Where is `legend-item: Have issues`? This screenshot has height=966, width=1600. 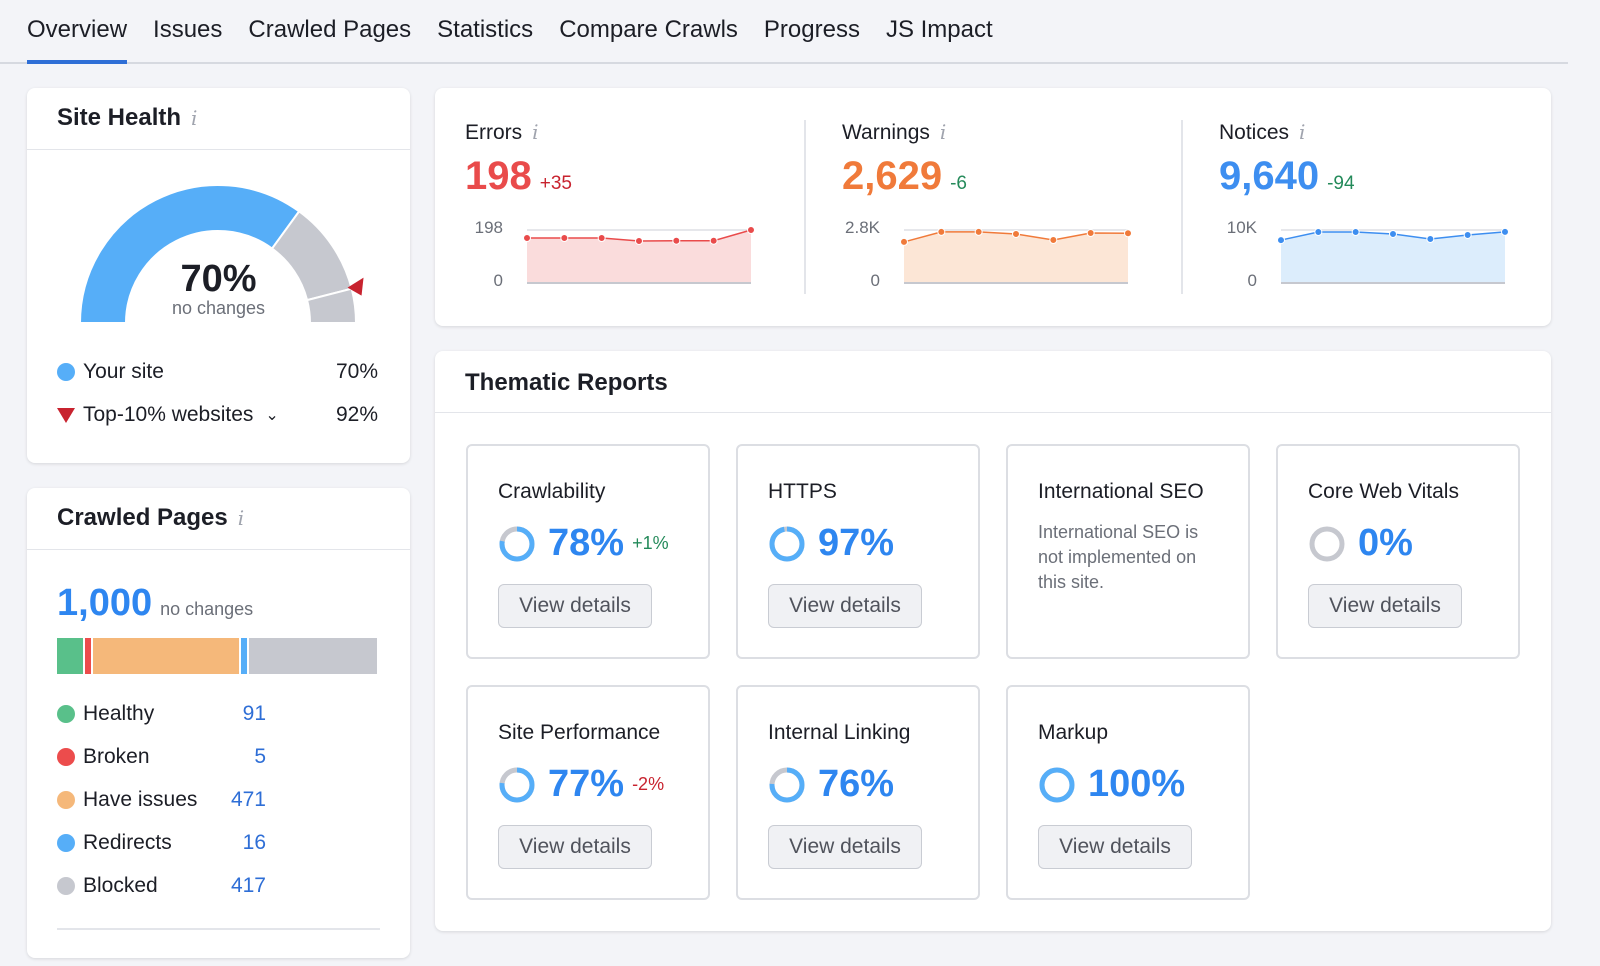 legend-item: Have issues is located at coordinates (127, 800).